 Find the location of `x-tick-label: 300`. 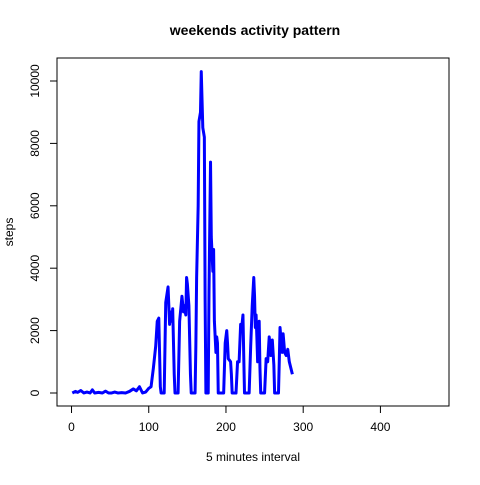

x-tick-label: 300 is located at coordinates (303, 427).